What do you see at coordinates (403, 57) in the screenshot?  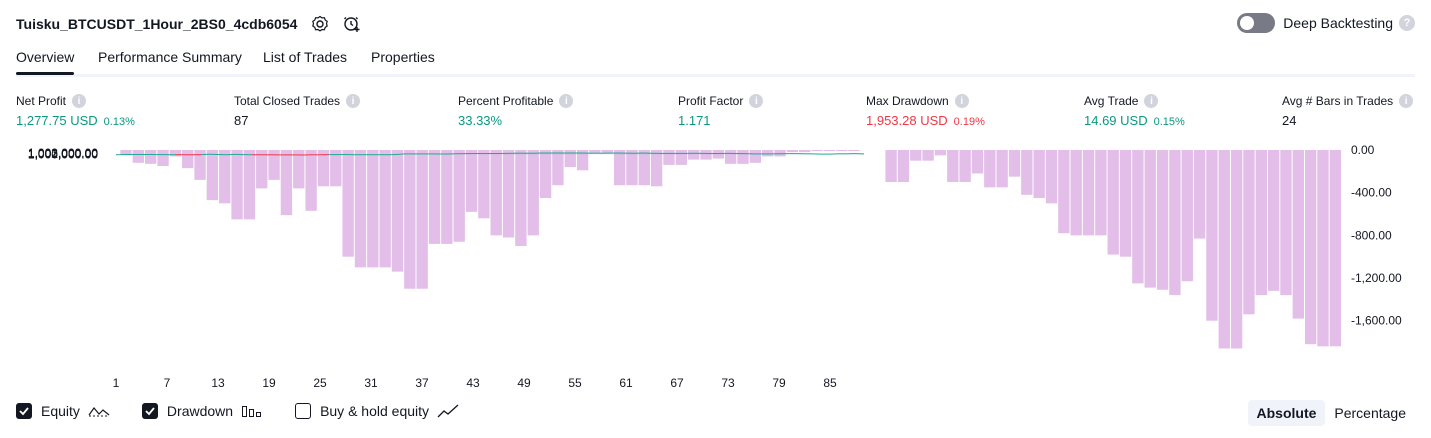 I see `tab-properties: Properties` at bounding box center [403, 57].